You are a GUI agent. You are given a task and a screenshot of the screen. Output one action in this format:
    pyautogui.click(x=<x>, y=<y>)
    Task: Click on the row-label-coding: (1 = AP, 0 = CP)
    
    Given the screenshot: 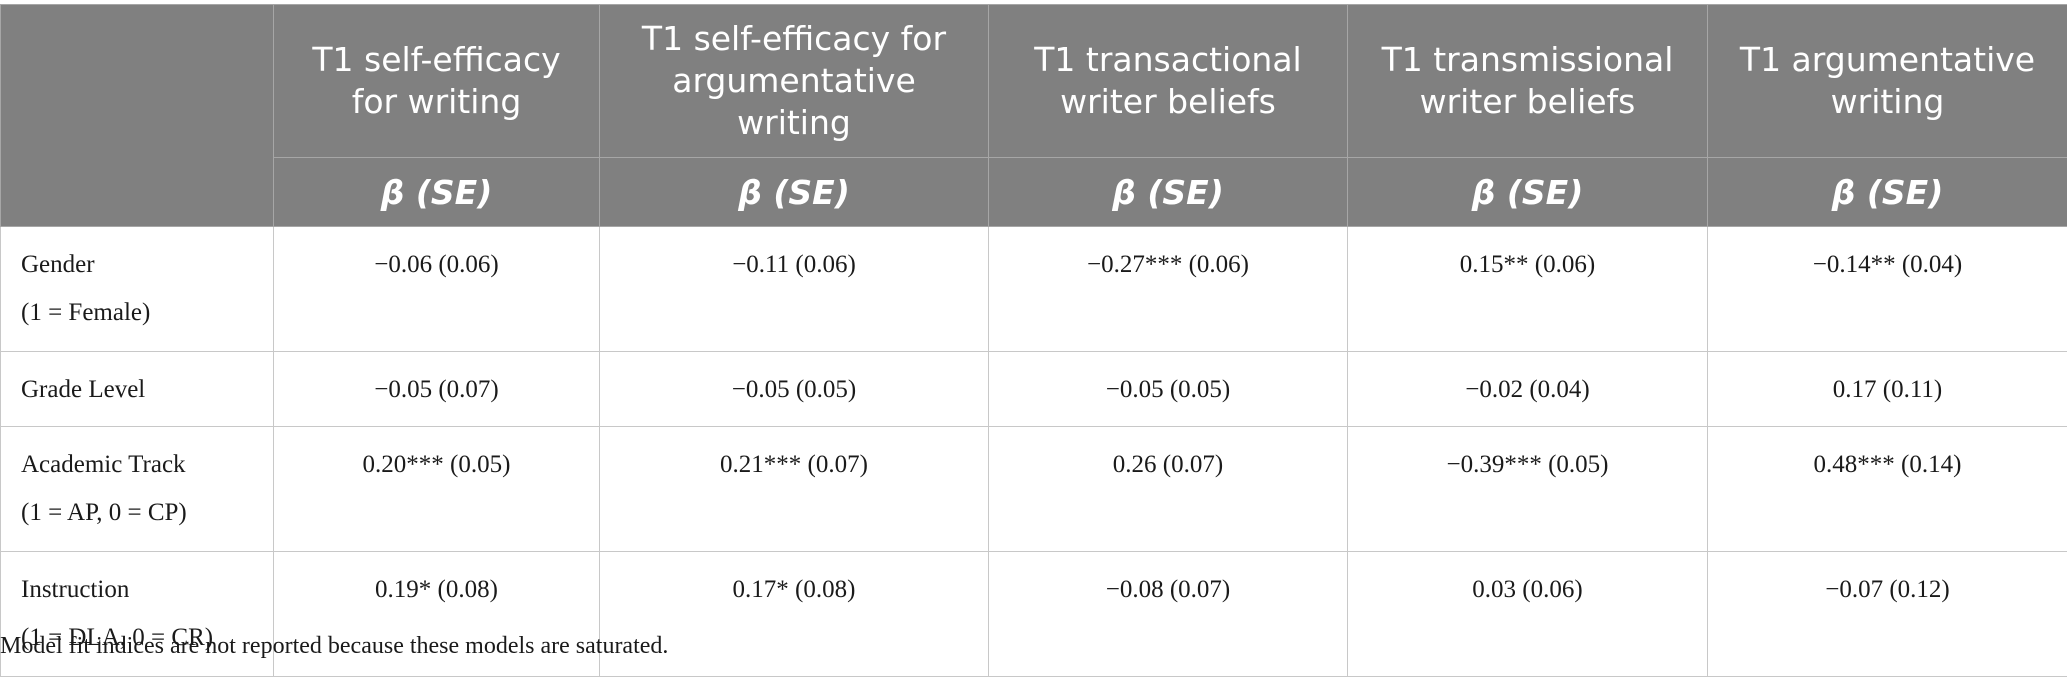 What is the action you would take?
    pyautogui.click(x=147, y=513)
    